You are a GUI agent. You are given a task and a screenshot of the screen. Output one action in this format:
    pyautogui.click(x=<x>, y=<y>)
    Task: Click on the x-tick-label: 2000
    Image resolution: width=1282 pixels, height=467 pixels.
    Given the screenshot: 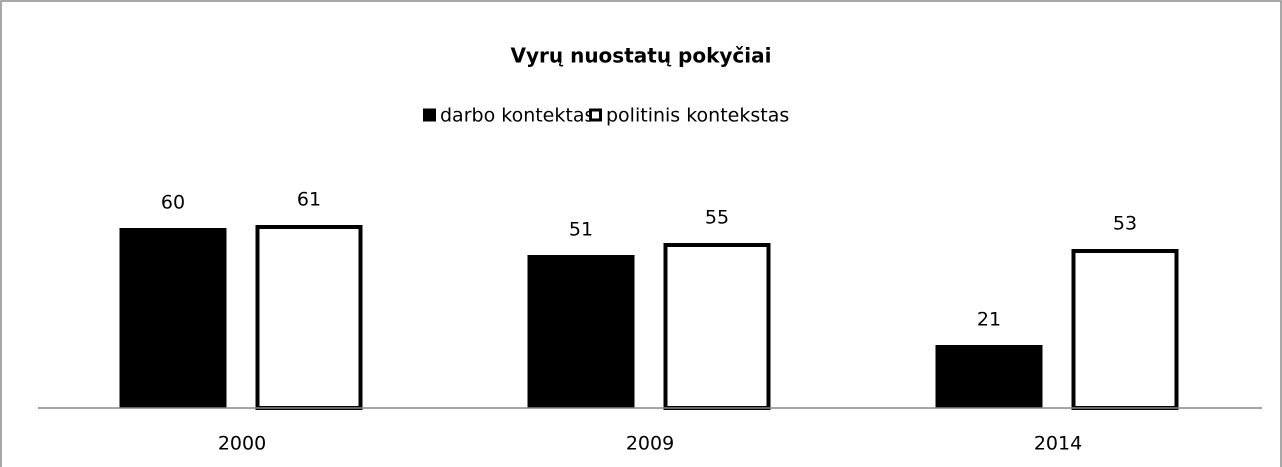 What is the action you would take?
    pyautogui.click(x=242, y=444)
    